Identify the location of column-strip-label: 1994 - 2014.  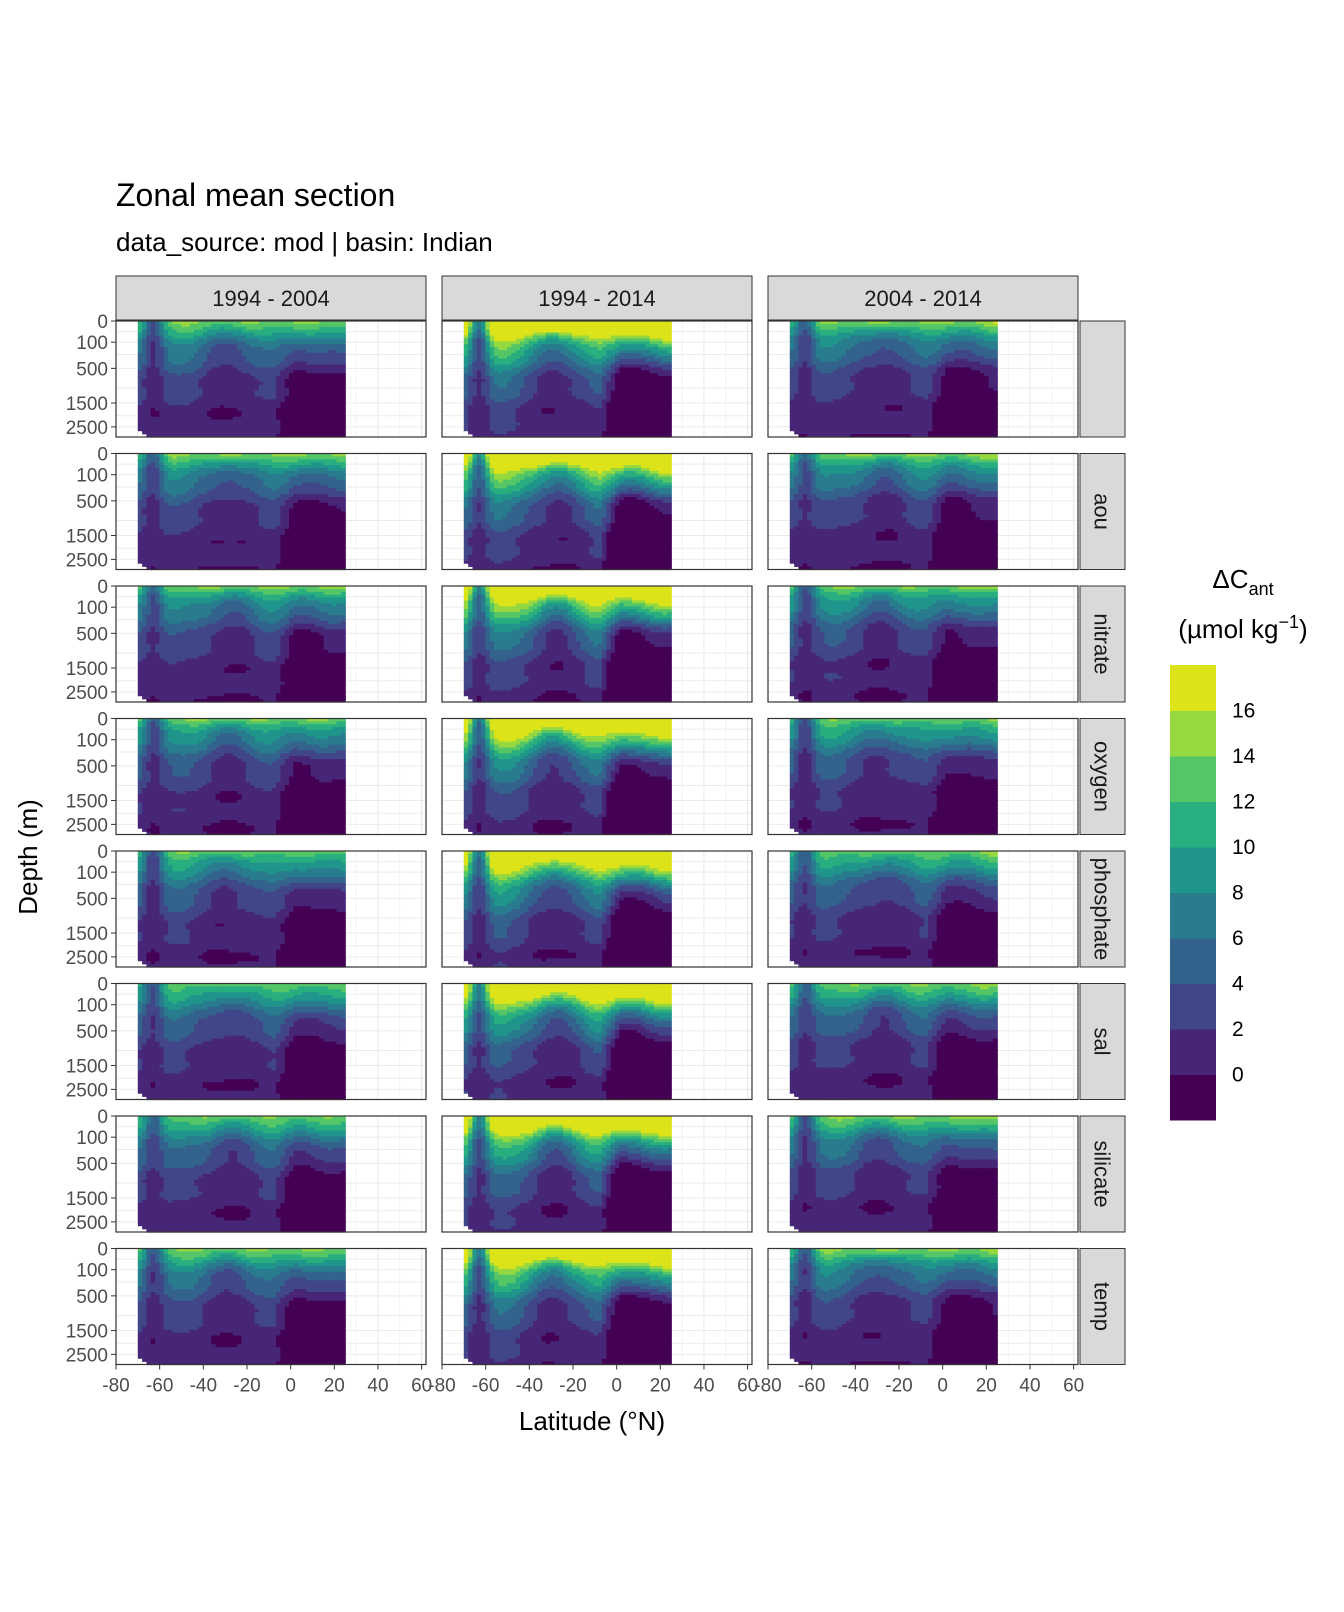
(596, 298).